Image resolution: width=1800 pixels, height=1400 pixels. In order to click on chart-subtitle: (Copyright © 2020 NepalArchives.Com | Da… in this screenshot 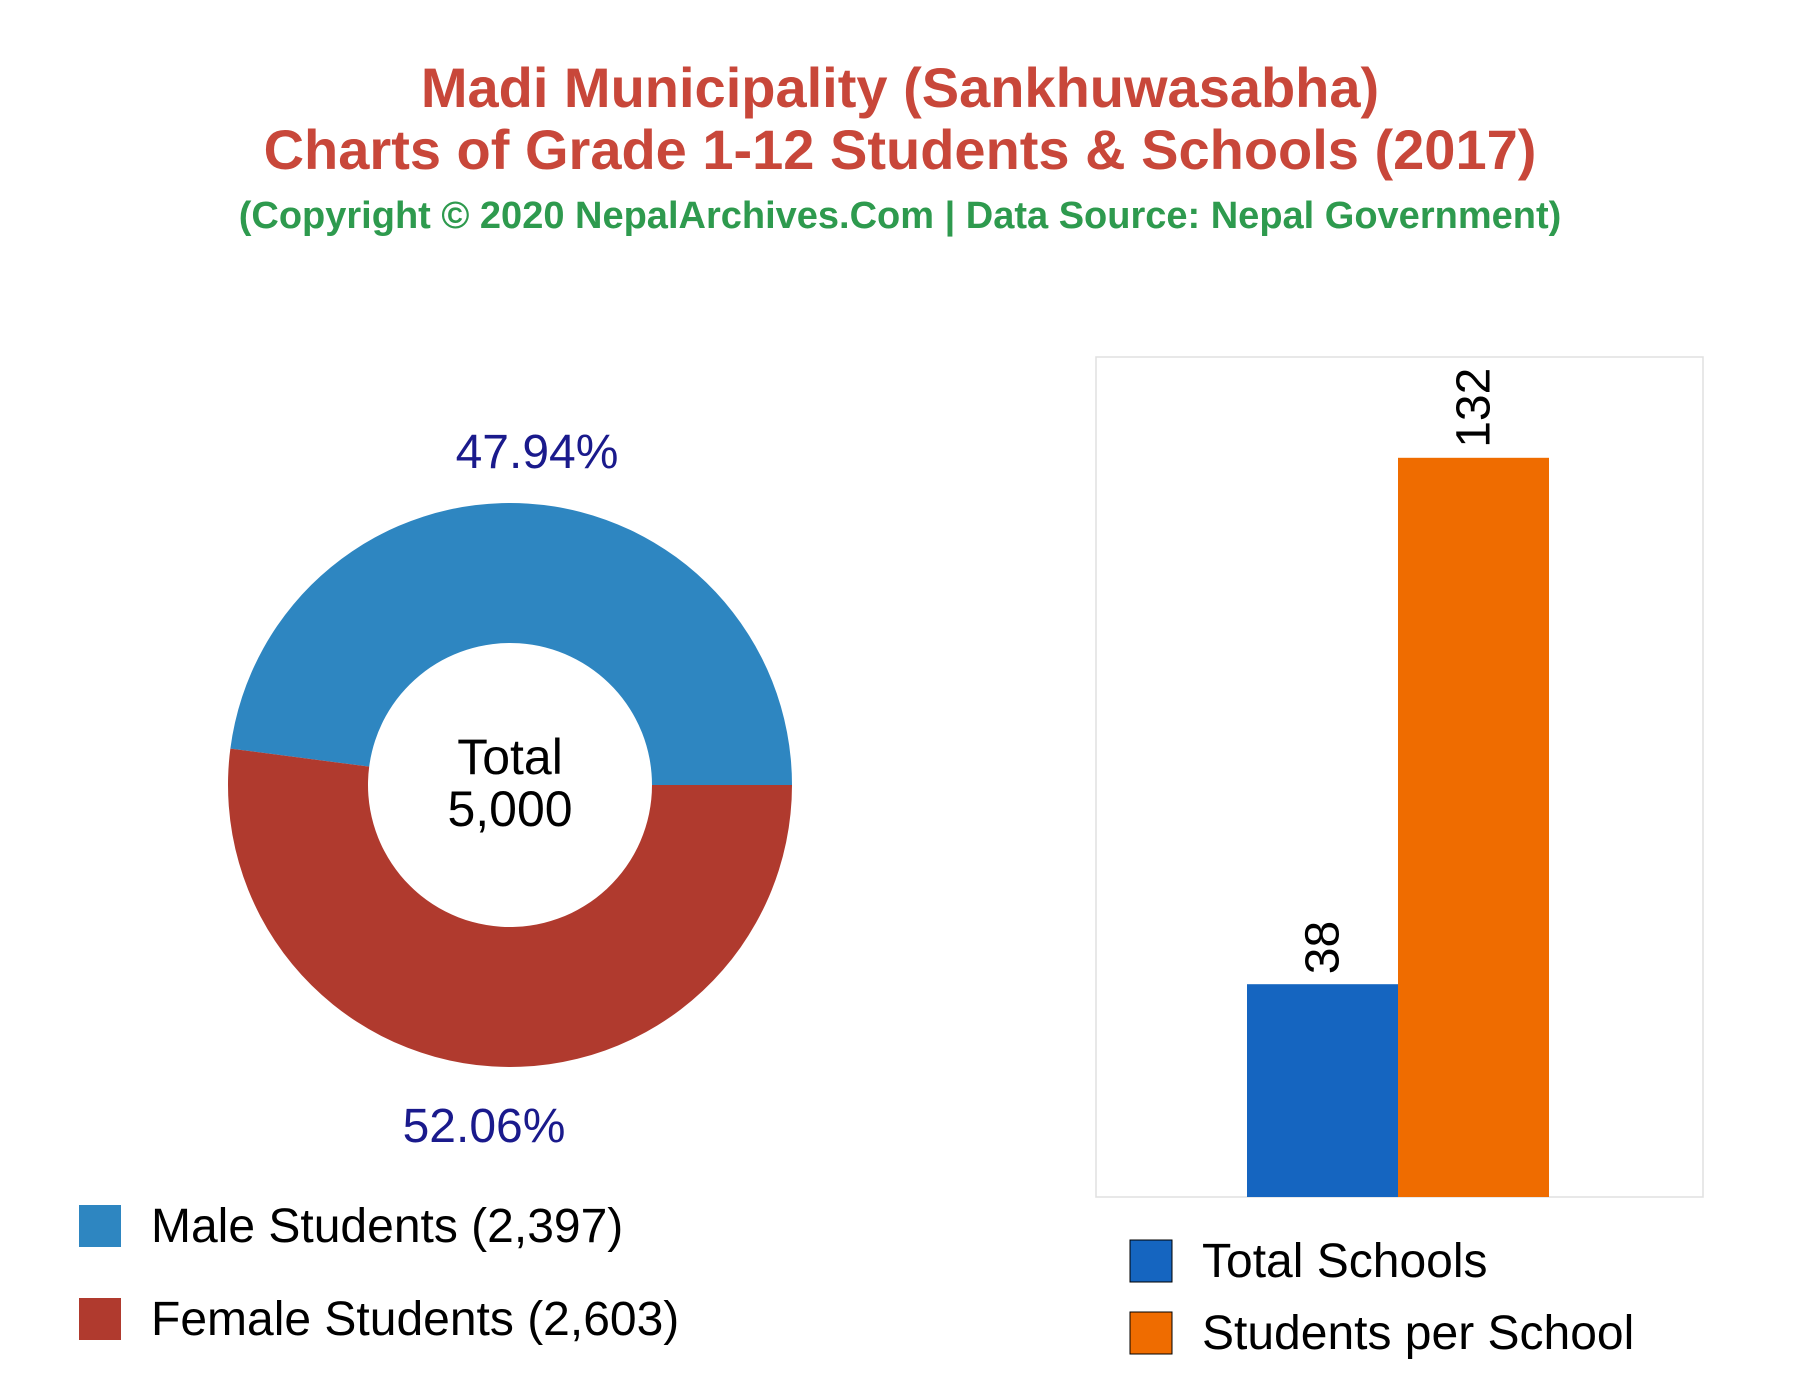, I will do `click(900, 216)`.